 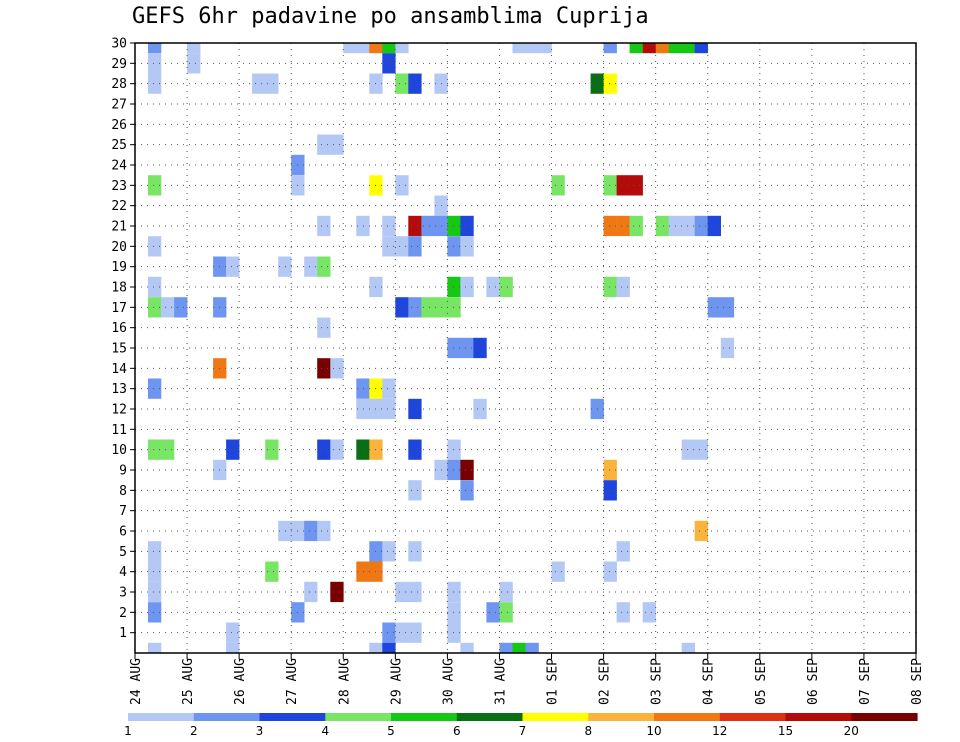 I want to click on y-tick-label: 1, so click(x=123, y=633).